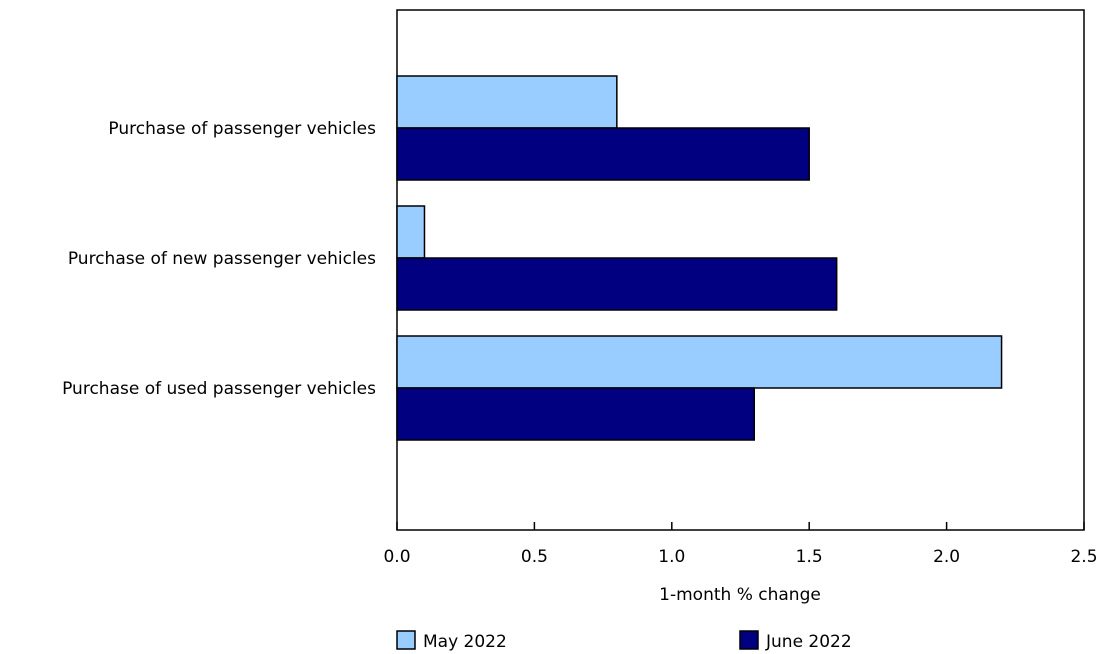 This screenshot has height=654, width=1103. I want to click on category-label: Purchase of used passenger vehicles, so click(219, 389).